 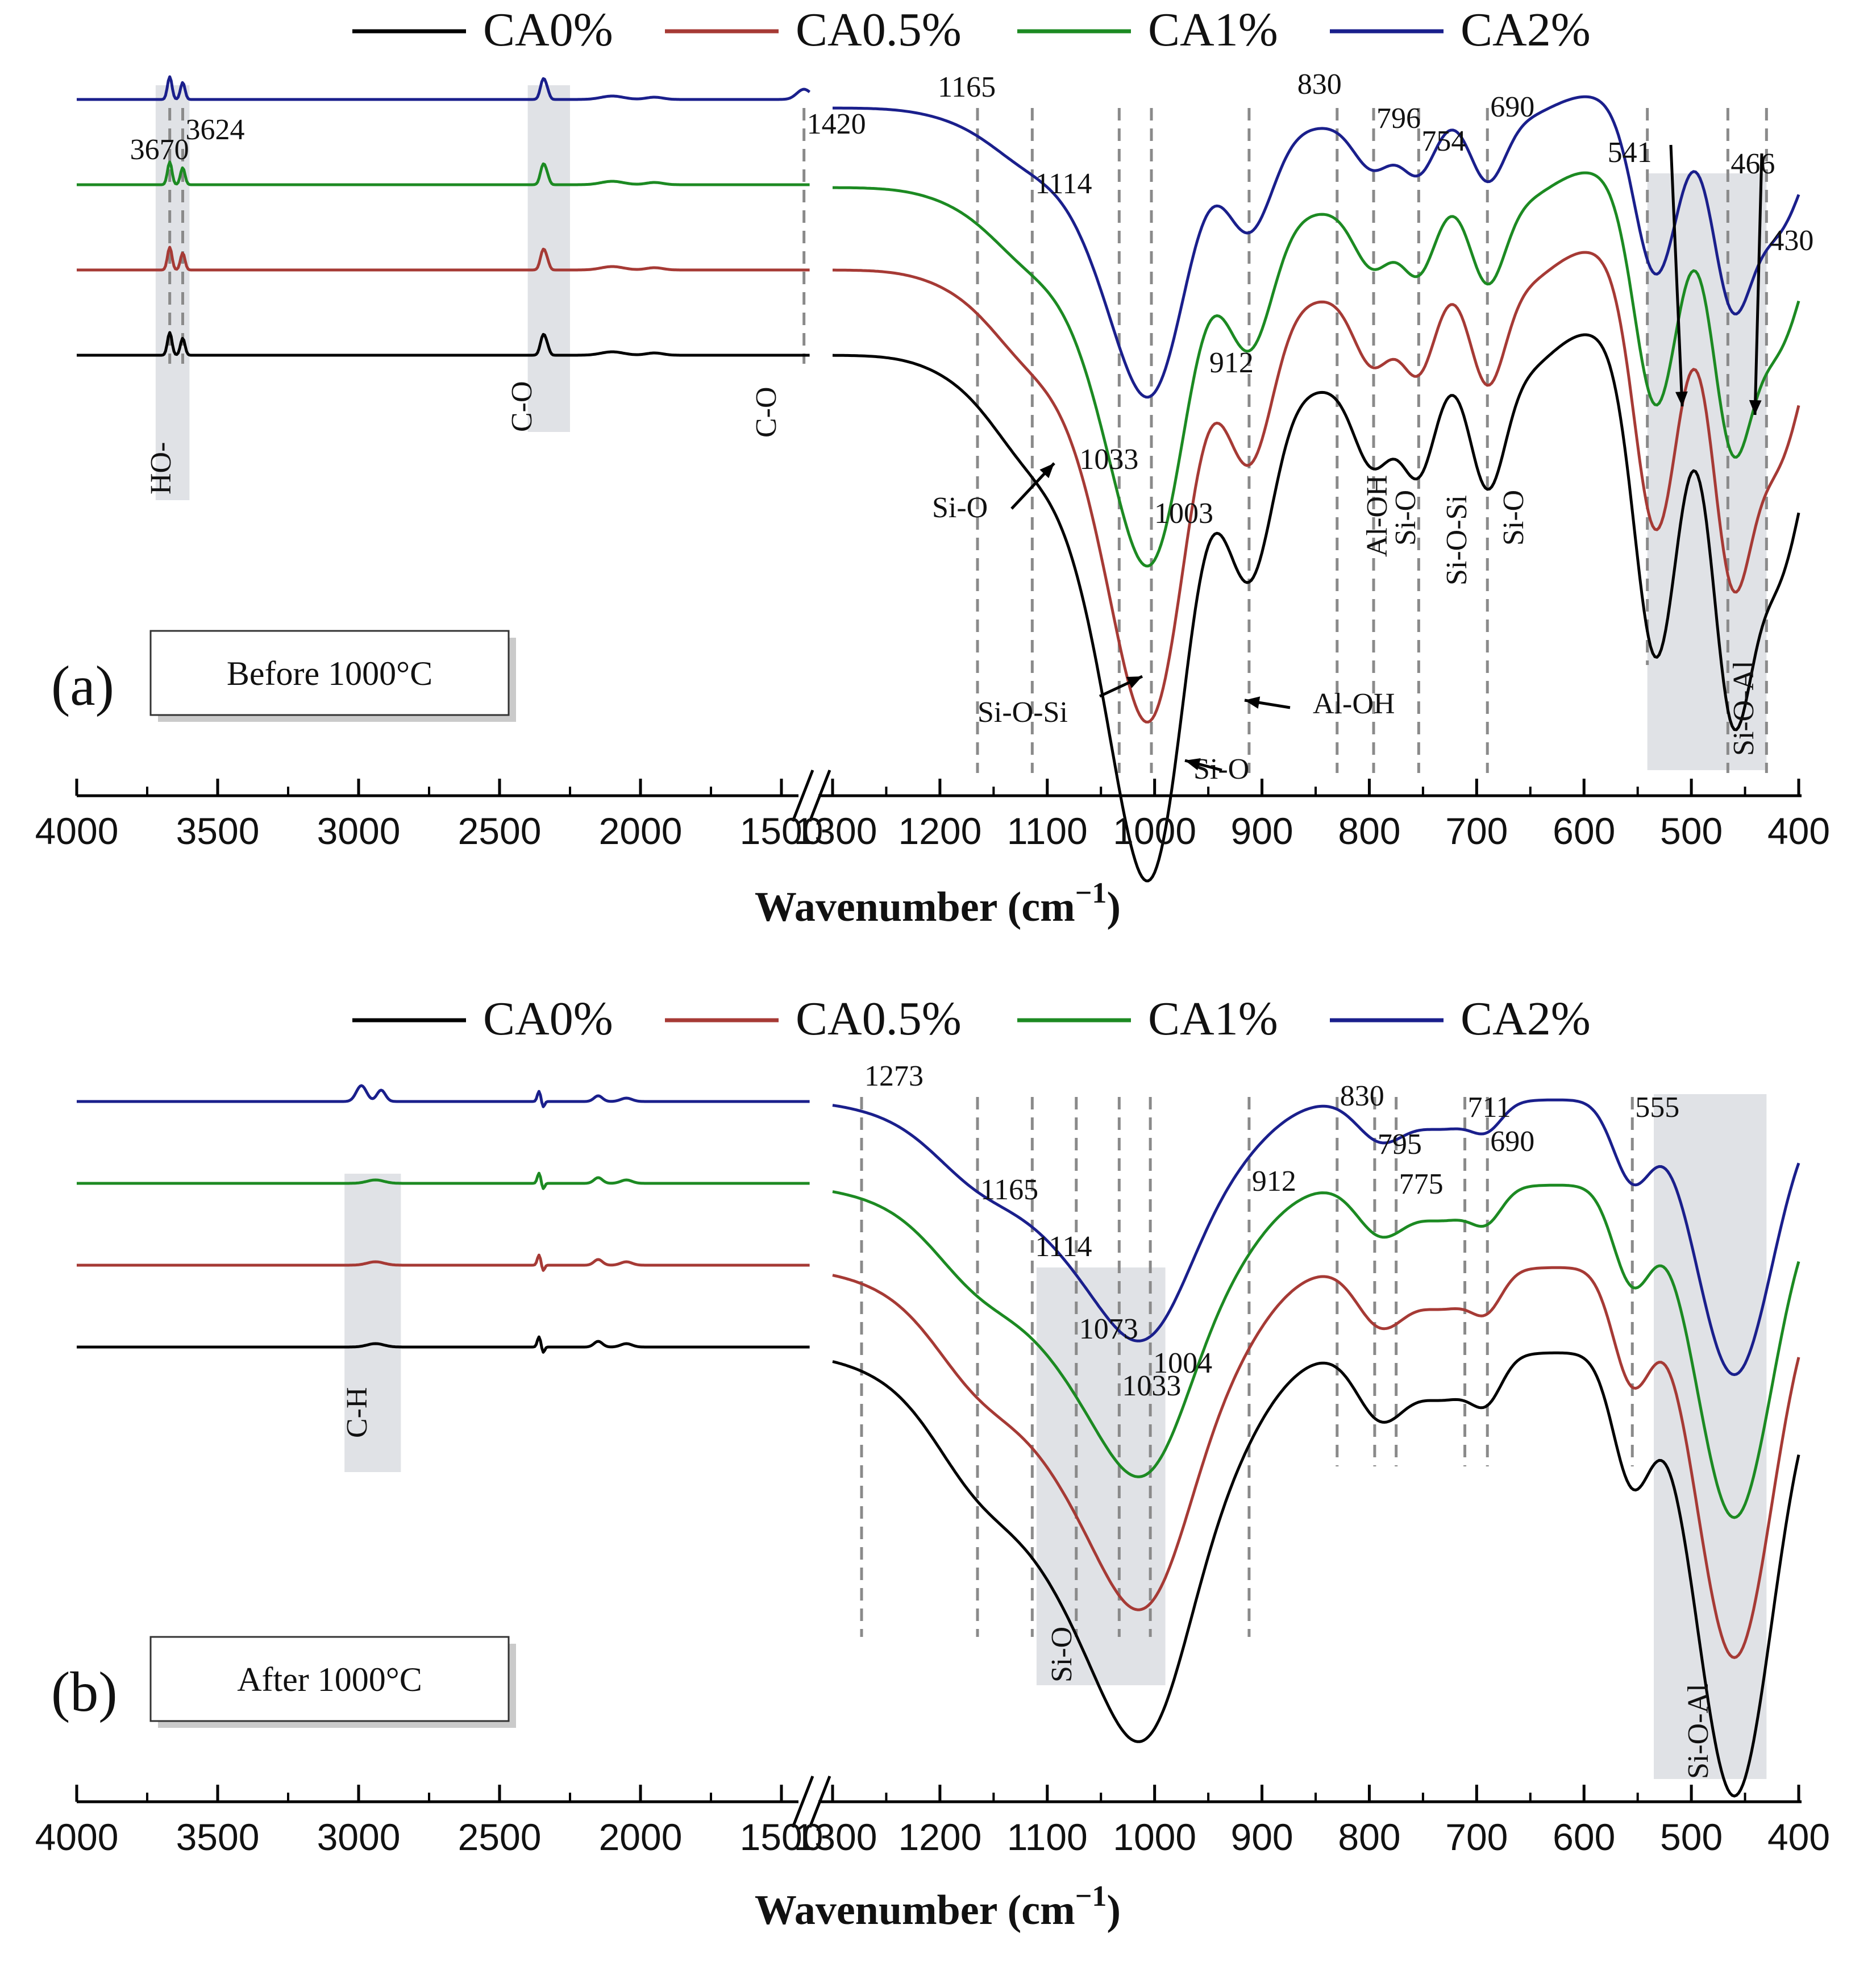 I want to click on panel-label: (a), so click(x=82, y=685).